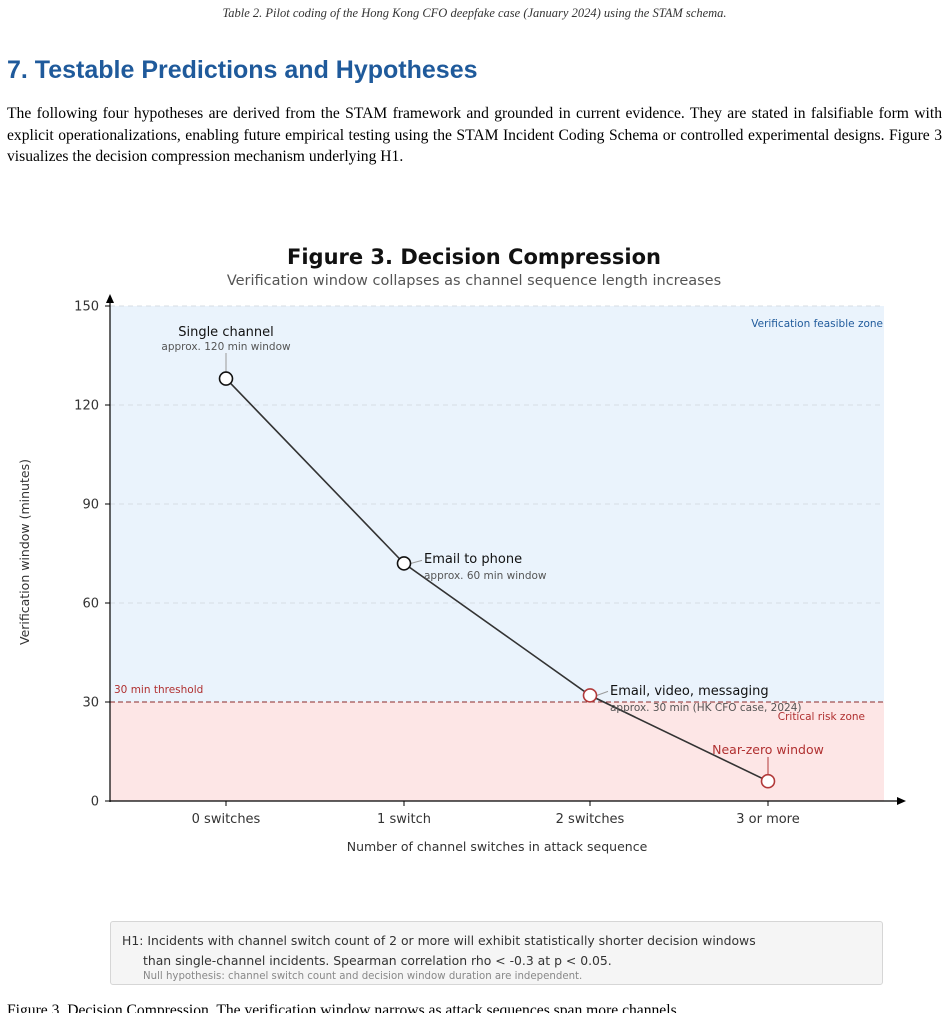 The image size is (949, 1013). What do you see at coordinates (226, 819) in the screenshot?
I see `x-tick-label: 0 switches` at bounding box center [226, 819].